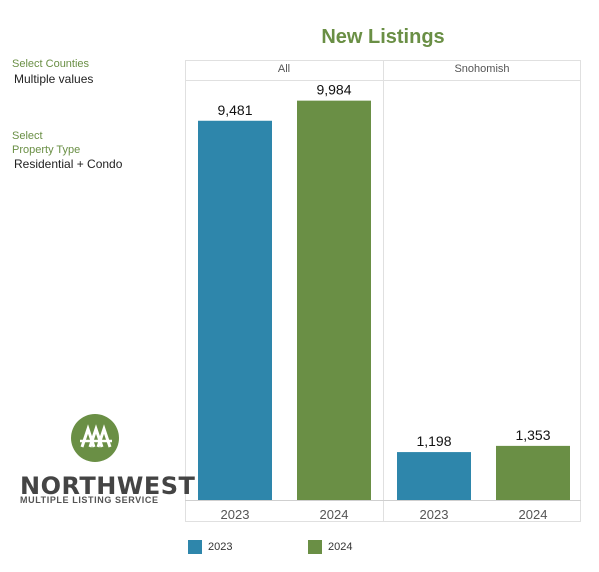 The width and height of the screenshot is (599, 572). What do you see at coordinates (108, 486) in the screenshot?
I see `logo-wordmark: NORTHWEST` at bounding box center [108, 486].